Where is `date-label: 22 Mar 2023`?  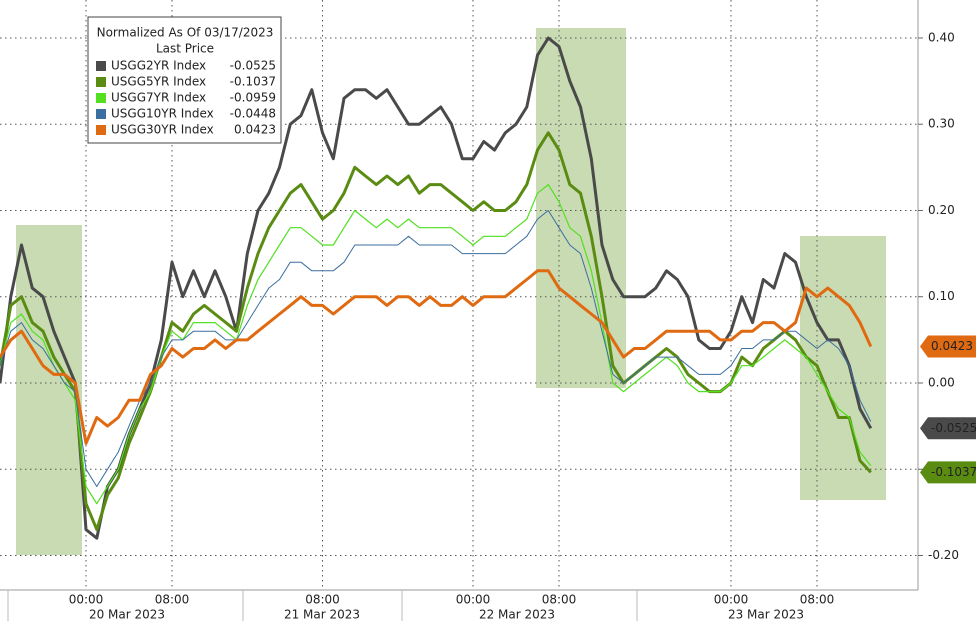
date-label: 22 Mar 2023 is located at coordinates (517, 614).